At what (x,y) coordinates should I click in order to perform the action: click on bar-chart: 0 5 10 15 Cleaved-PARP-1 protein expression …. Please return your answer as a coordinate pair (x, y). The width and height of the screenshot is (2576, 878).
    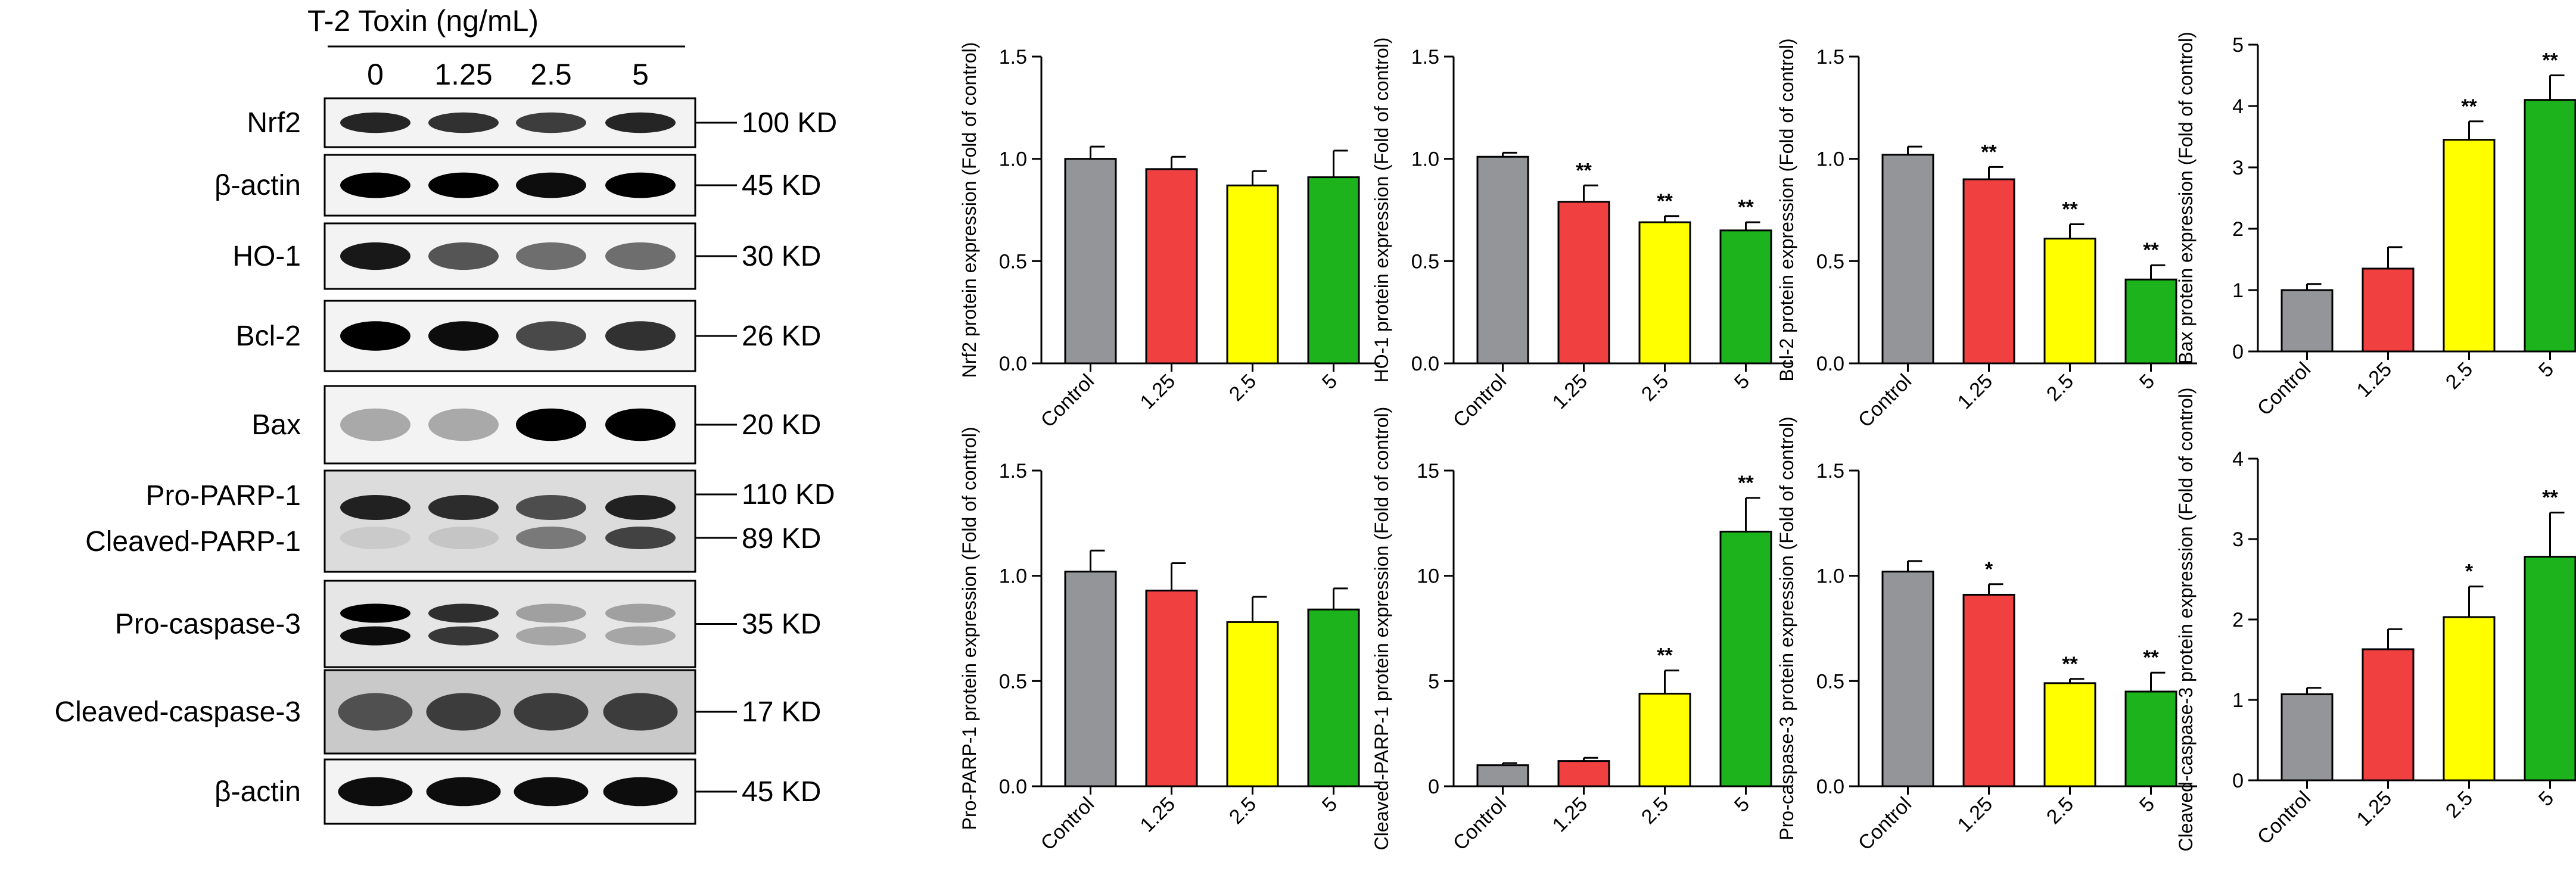
    Looking at the image, I should click on (1581, 631).